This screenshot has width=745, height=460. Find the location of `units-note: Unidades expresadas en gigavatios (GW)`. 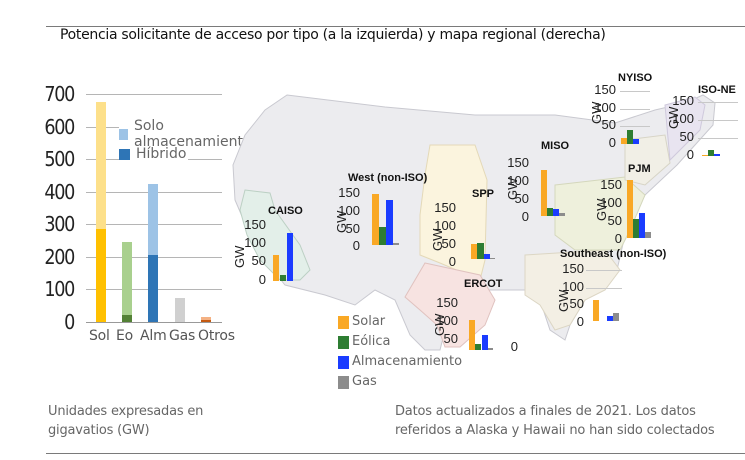

units-note: Unidades expresadas en gigavatios (GW) is located at coordinates (125, 421).